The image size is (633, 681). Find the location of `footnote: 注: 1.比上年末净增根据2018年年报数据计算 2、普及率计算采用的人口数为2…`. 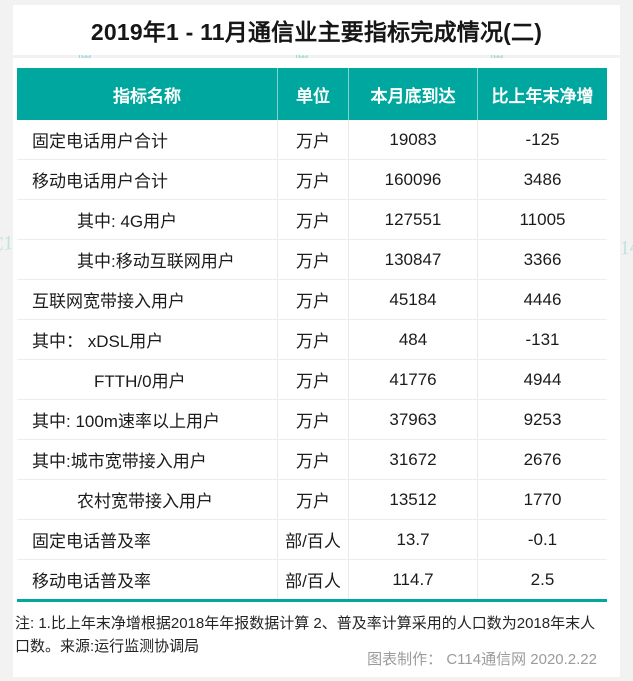

footnote: 注: 1.比上年末净增根据2018年年报数据计算 2、普及率计算采用的人口数为2… is located at coordinates (315, 635).